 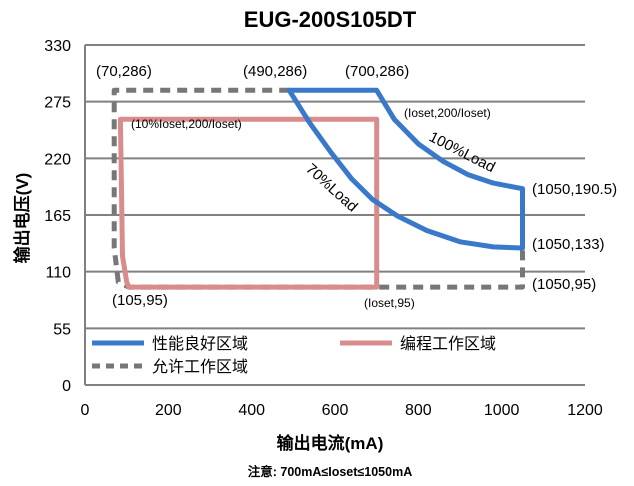 I want to click on annotation-105-95: (105,95), so click(x=140, y=300).